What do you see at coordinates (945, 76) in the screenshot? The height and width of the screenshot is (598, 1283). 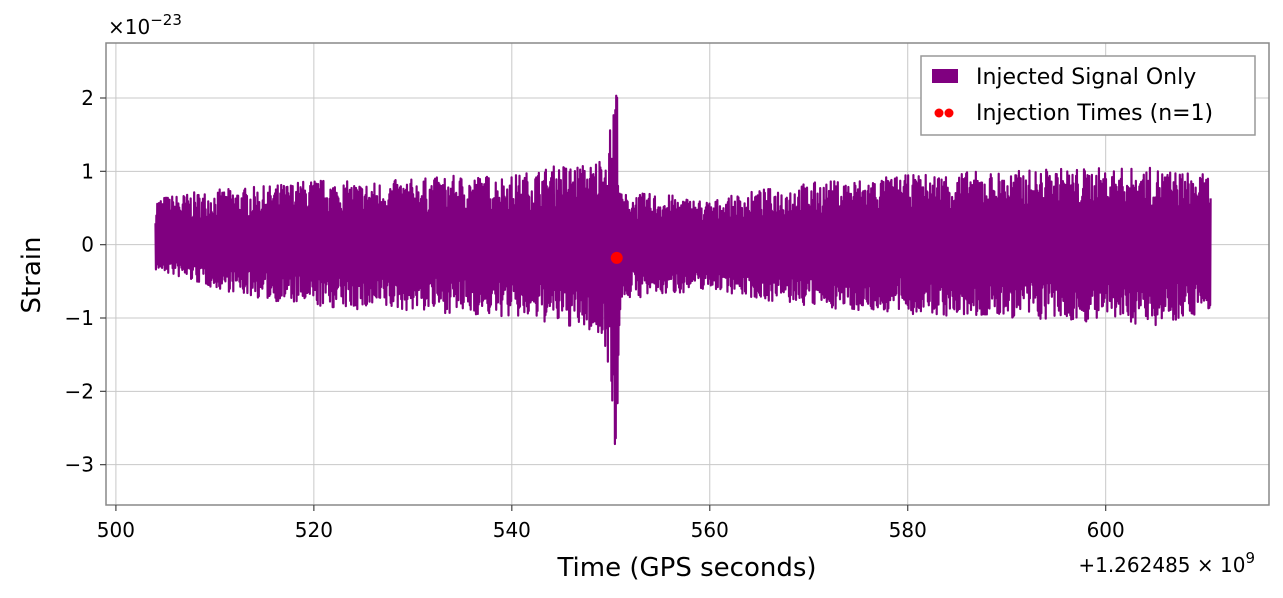 I see `legend-swatch-injected-signal` at bounding box center [945, 76].